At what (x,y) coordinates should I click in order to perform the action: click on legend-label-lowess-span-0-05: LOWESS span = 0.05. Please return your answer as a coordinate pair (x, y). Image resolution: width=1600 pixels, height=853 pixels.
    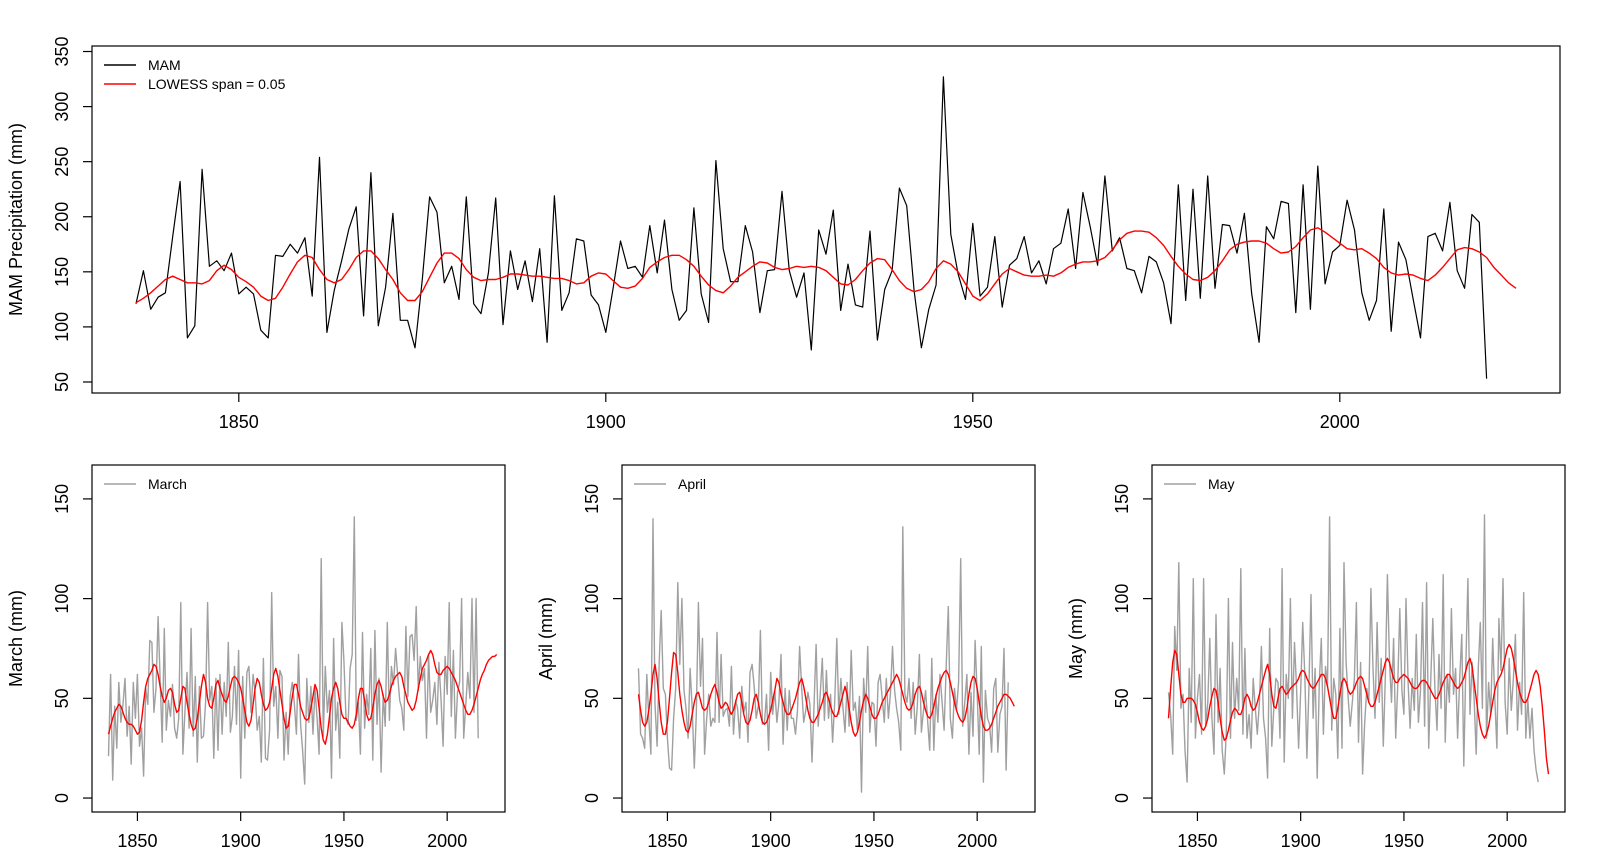
    Looking at the image, I should click on (217, 84).